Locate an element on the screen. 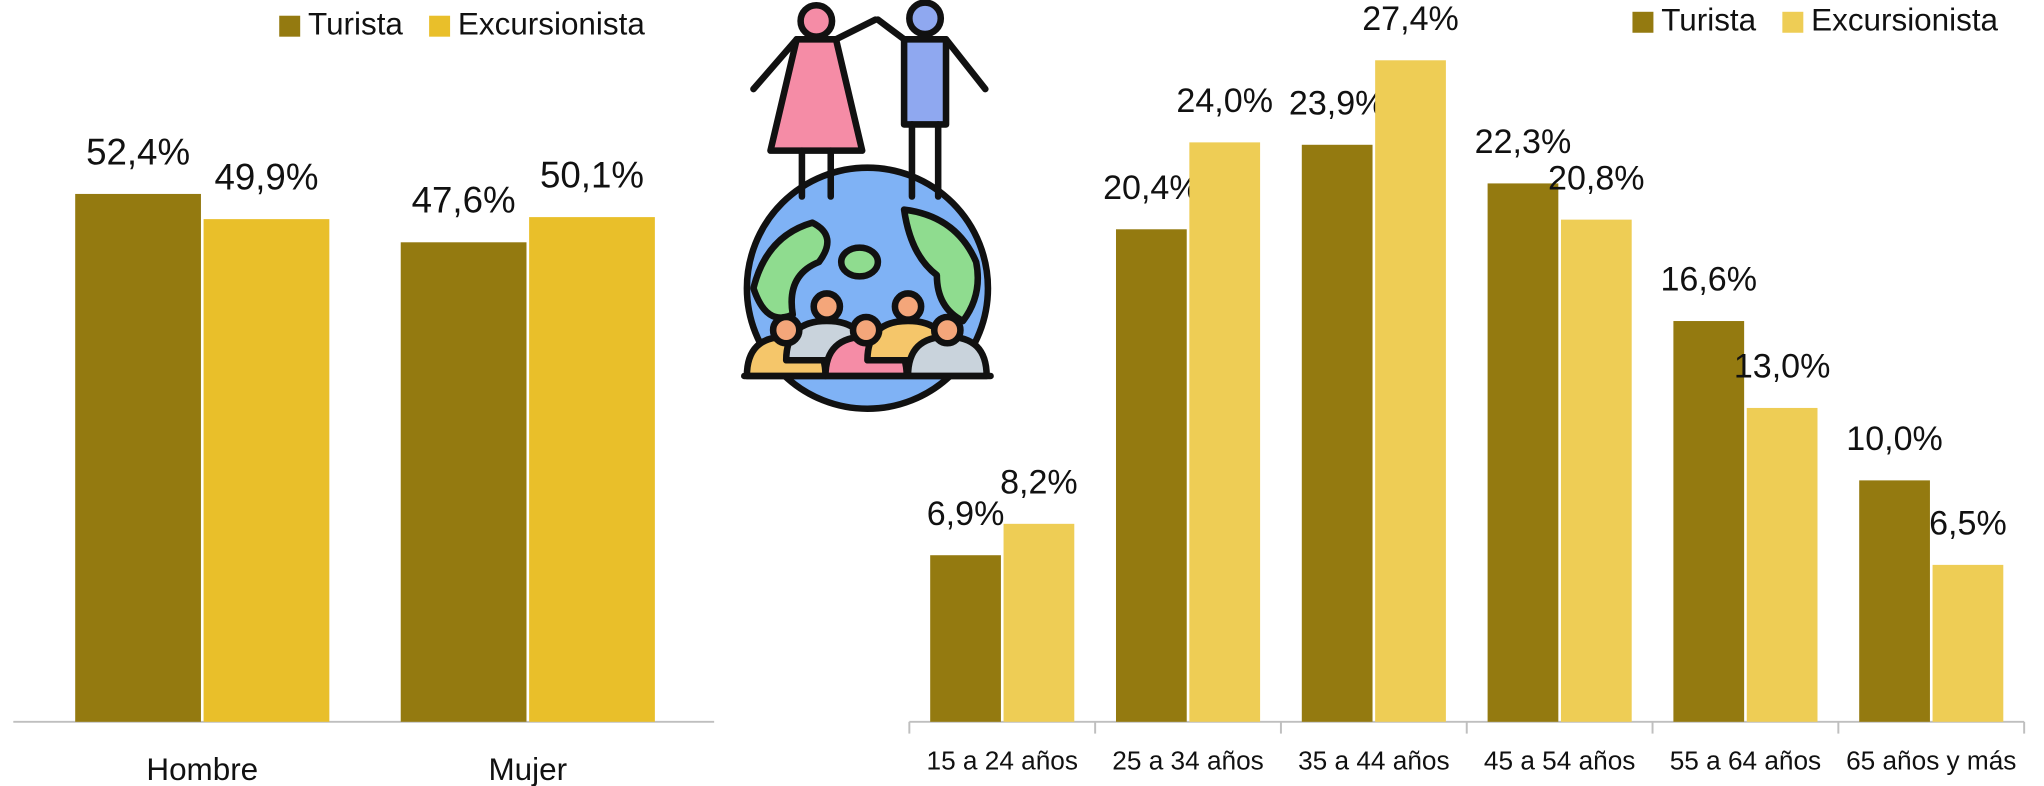  data-label: 22,3% is located at coordinates (1523, 142).